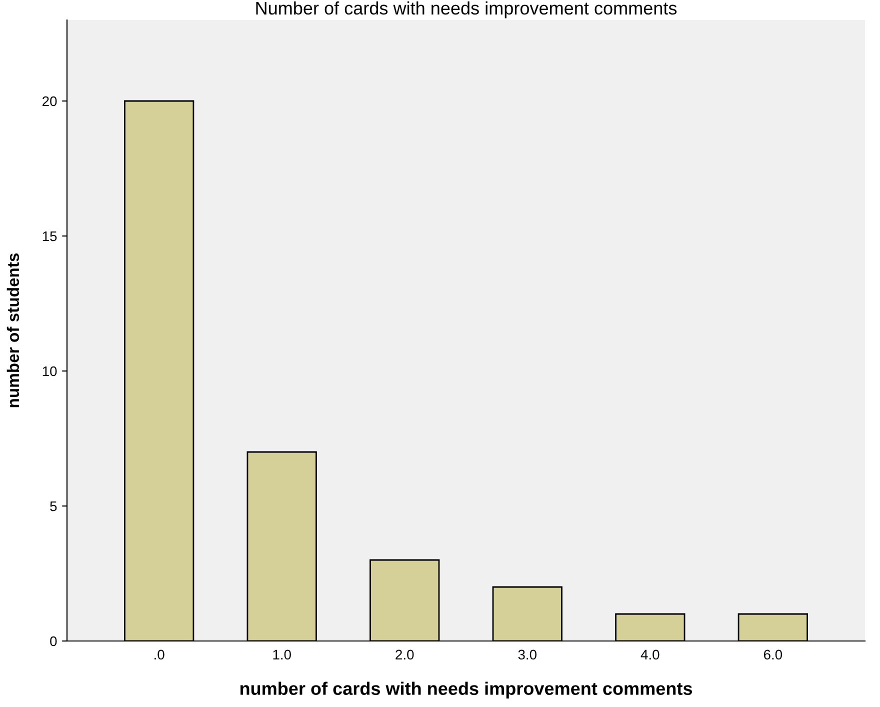 The height and width of the screenshot is (707, 880). I want to click on x-tick-label: 6.0, so click(773, 655).